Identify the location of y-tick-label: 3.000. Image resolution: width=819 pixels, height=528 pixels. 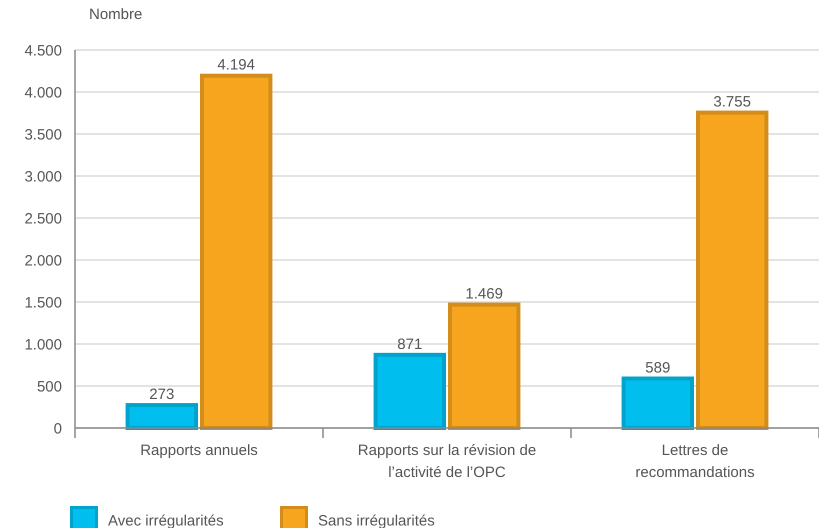
(43, 177).